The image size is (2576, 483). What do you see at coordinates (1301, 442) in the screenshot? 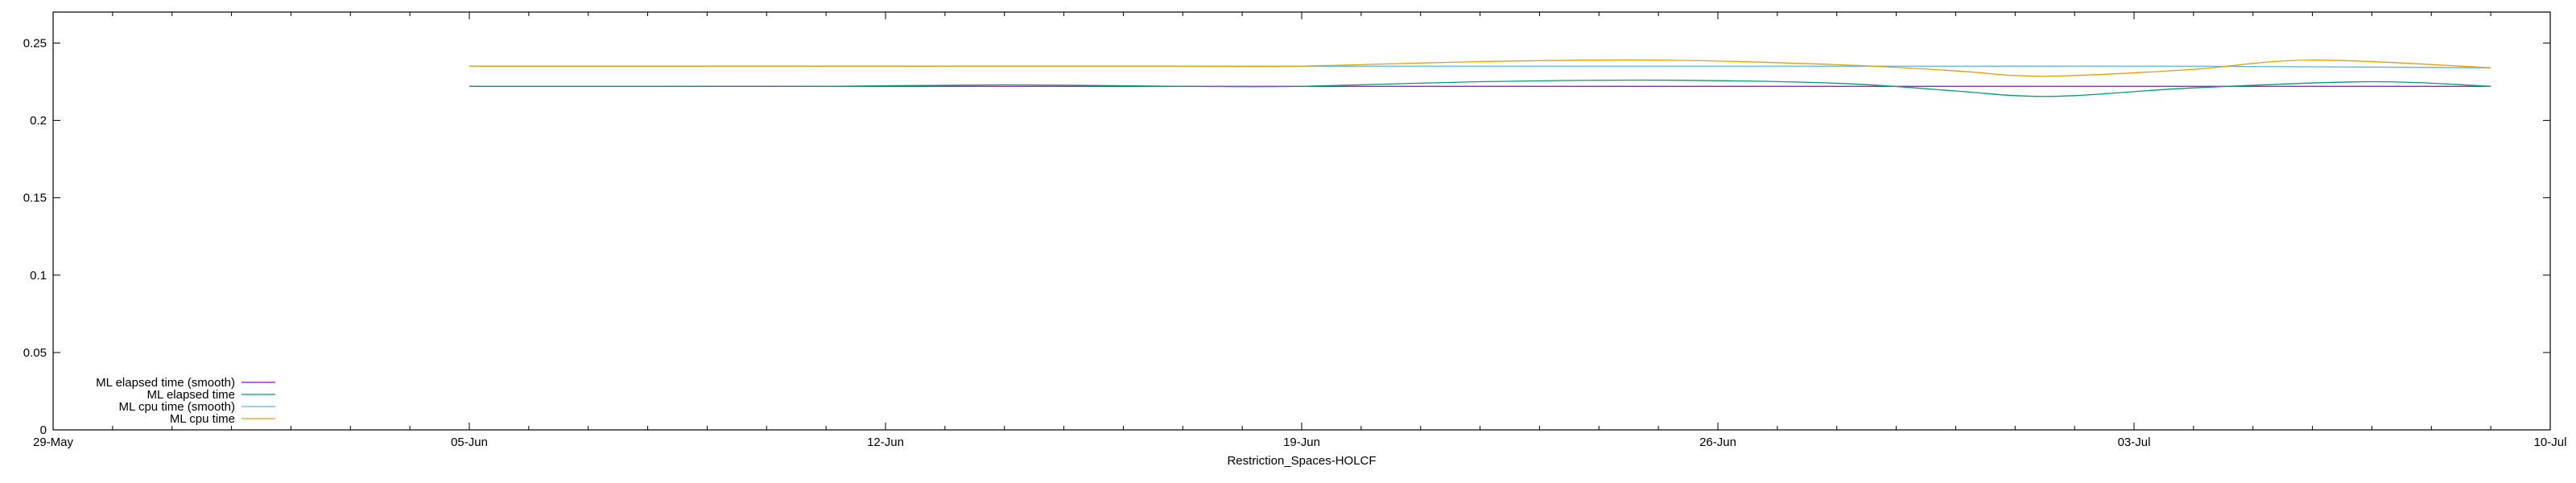
I see `x-tick-label: 19-Jun` at bounding box center [1301, 442].